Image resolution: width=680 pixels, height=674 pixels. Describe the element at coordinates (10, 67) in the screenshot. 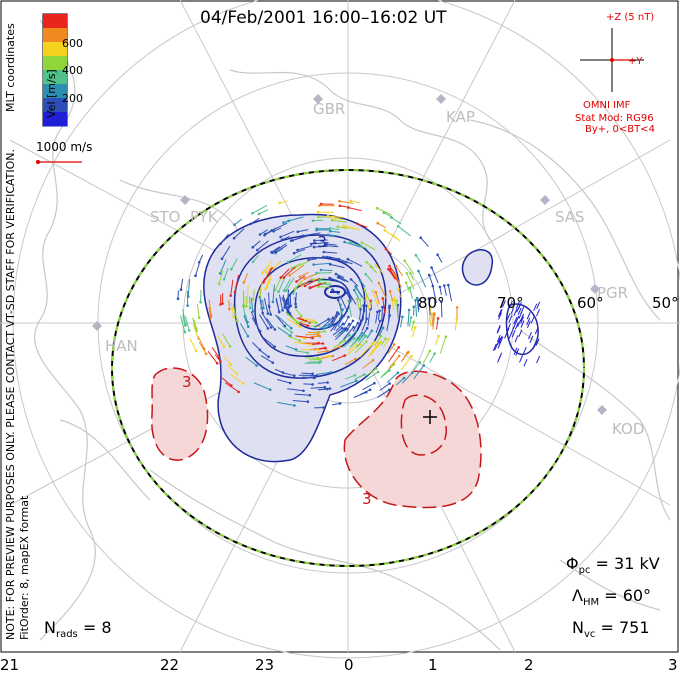

I see `mlt-coordinates-label: MLT coordinates` at that location.